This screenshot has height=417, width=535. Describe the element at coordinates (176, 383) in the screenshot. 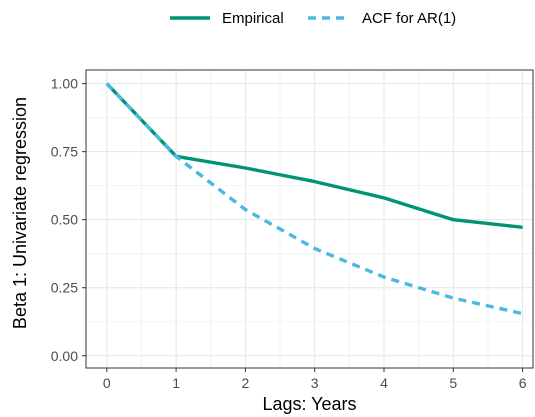

I see `x-tick-label: 1` at that location.